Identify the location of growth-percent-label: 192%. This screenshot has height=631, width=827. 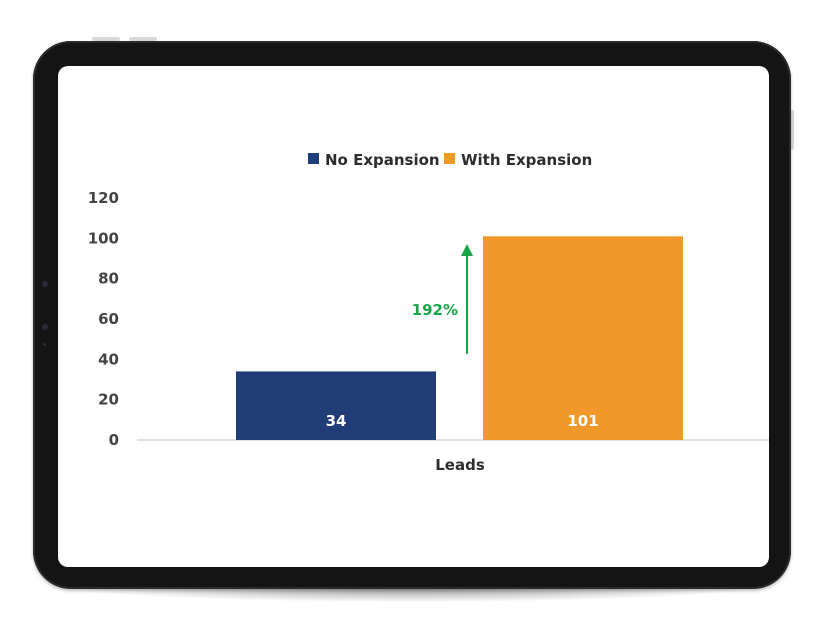
(435, 310).